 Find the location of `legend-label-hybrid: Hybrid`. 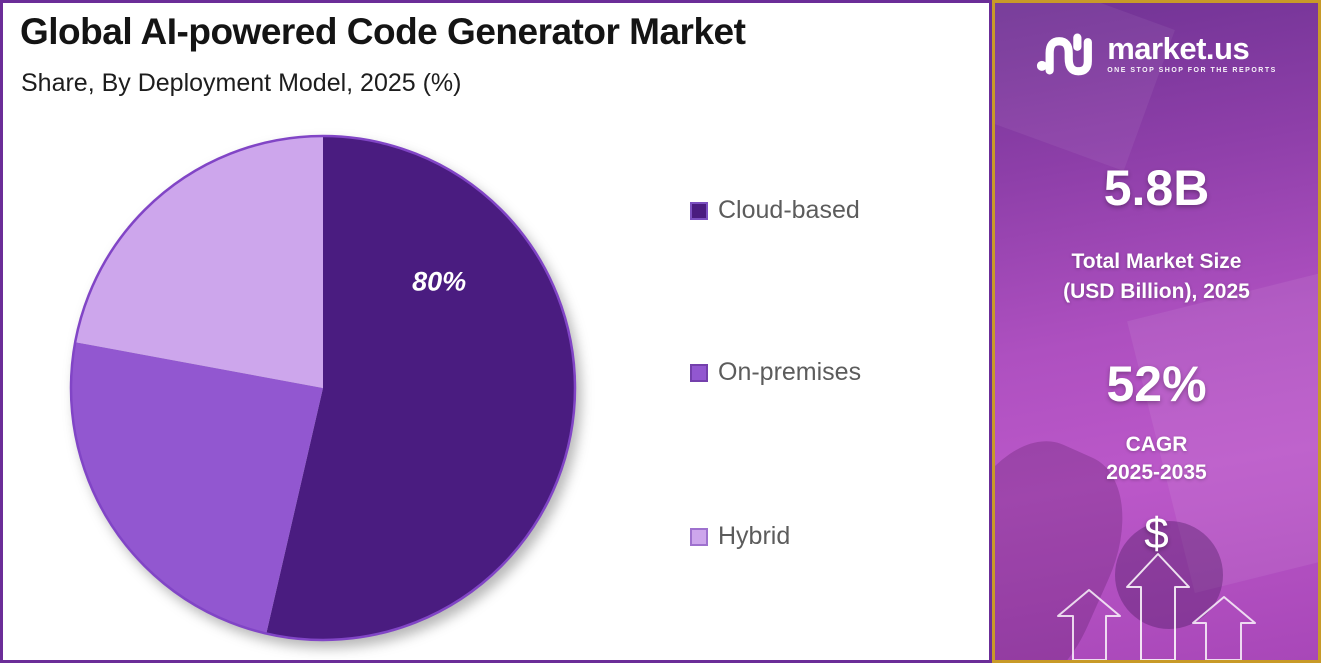

legend-label-hybrid: Hybrid is located at coordinates (754, 536).